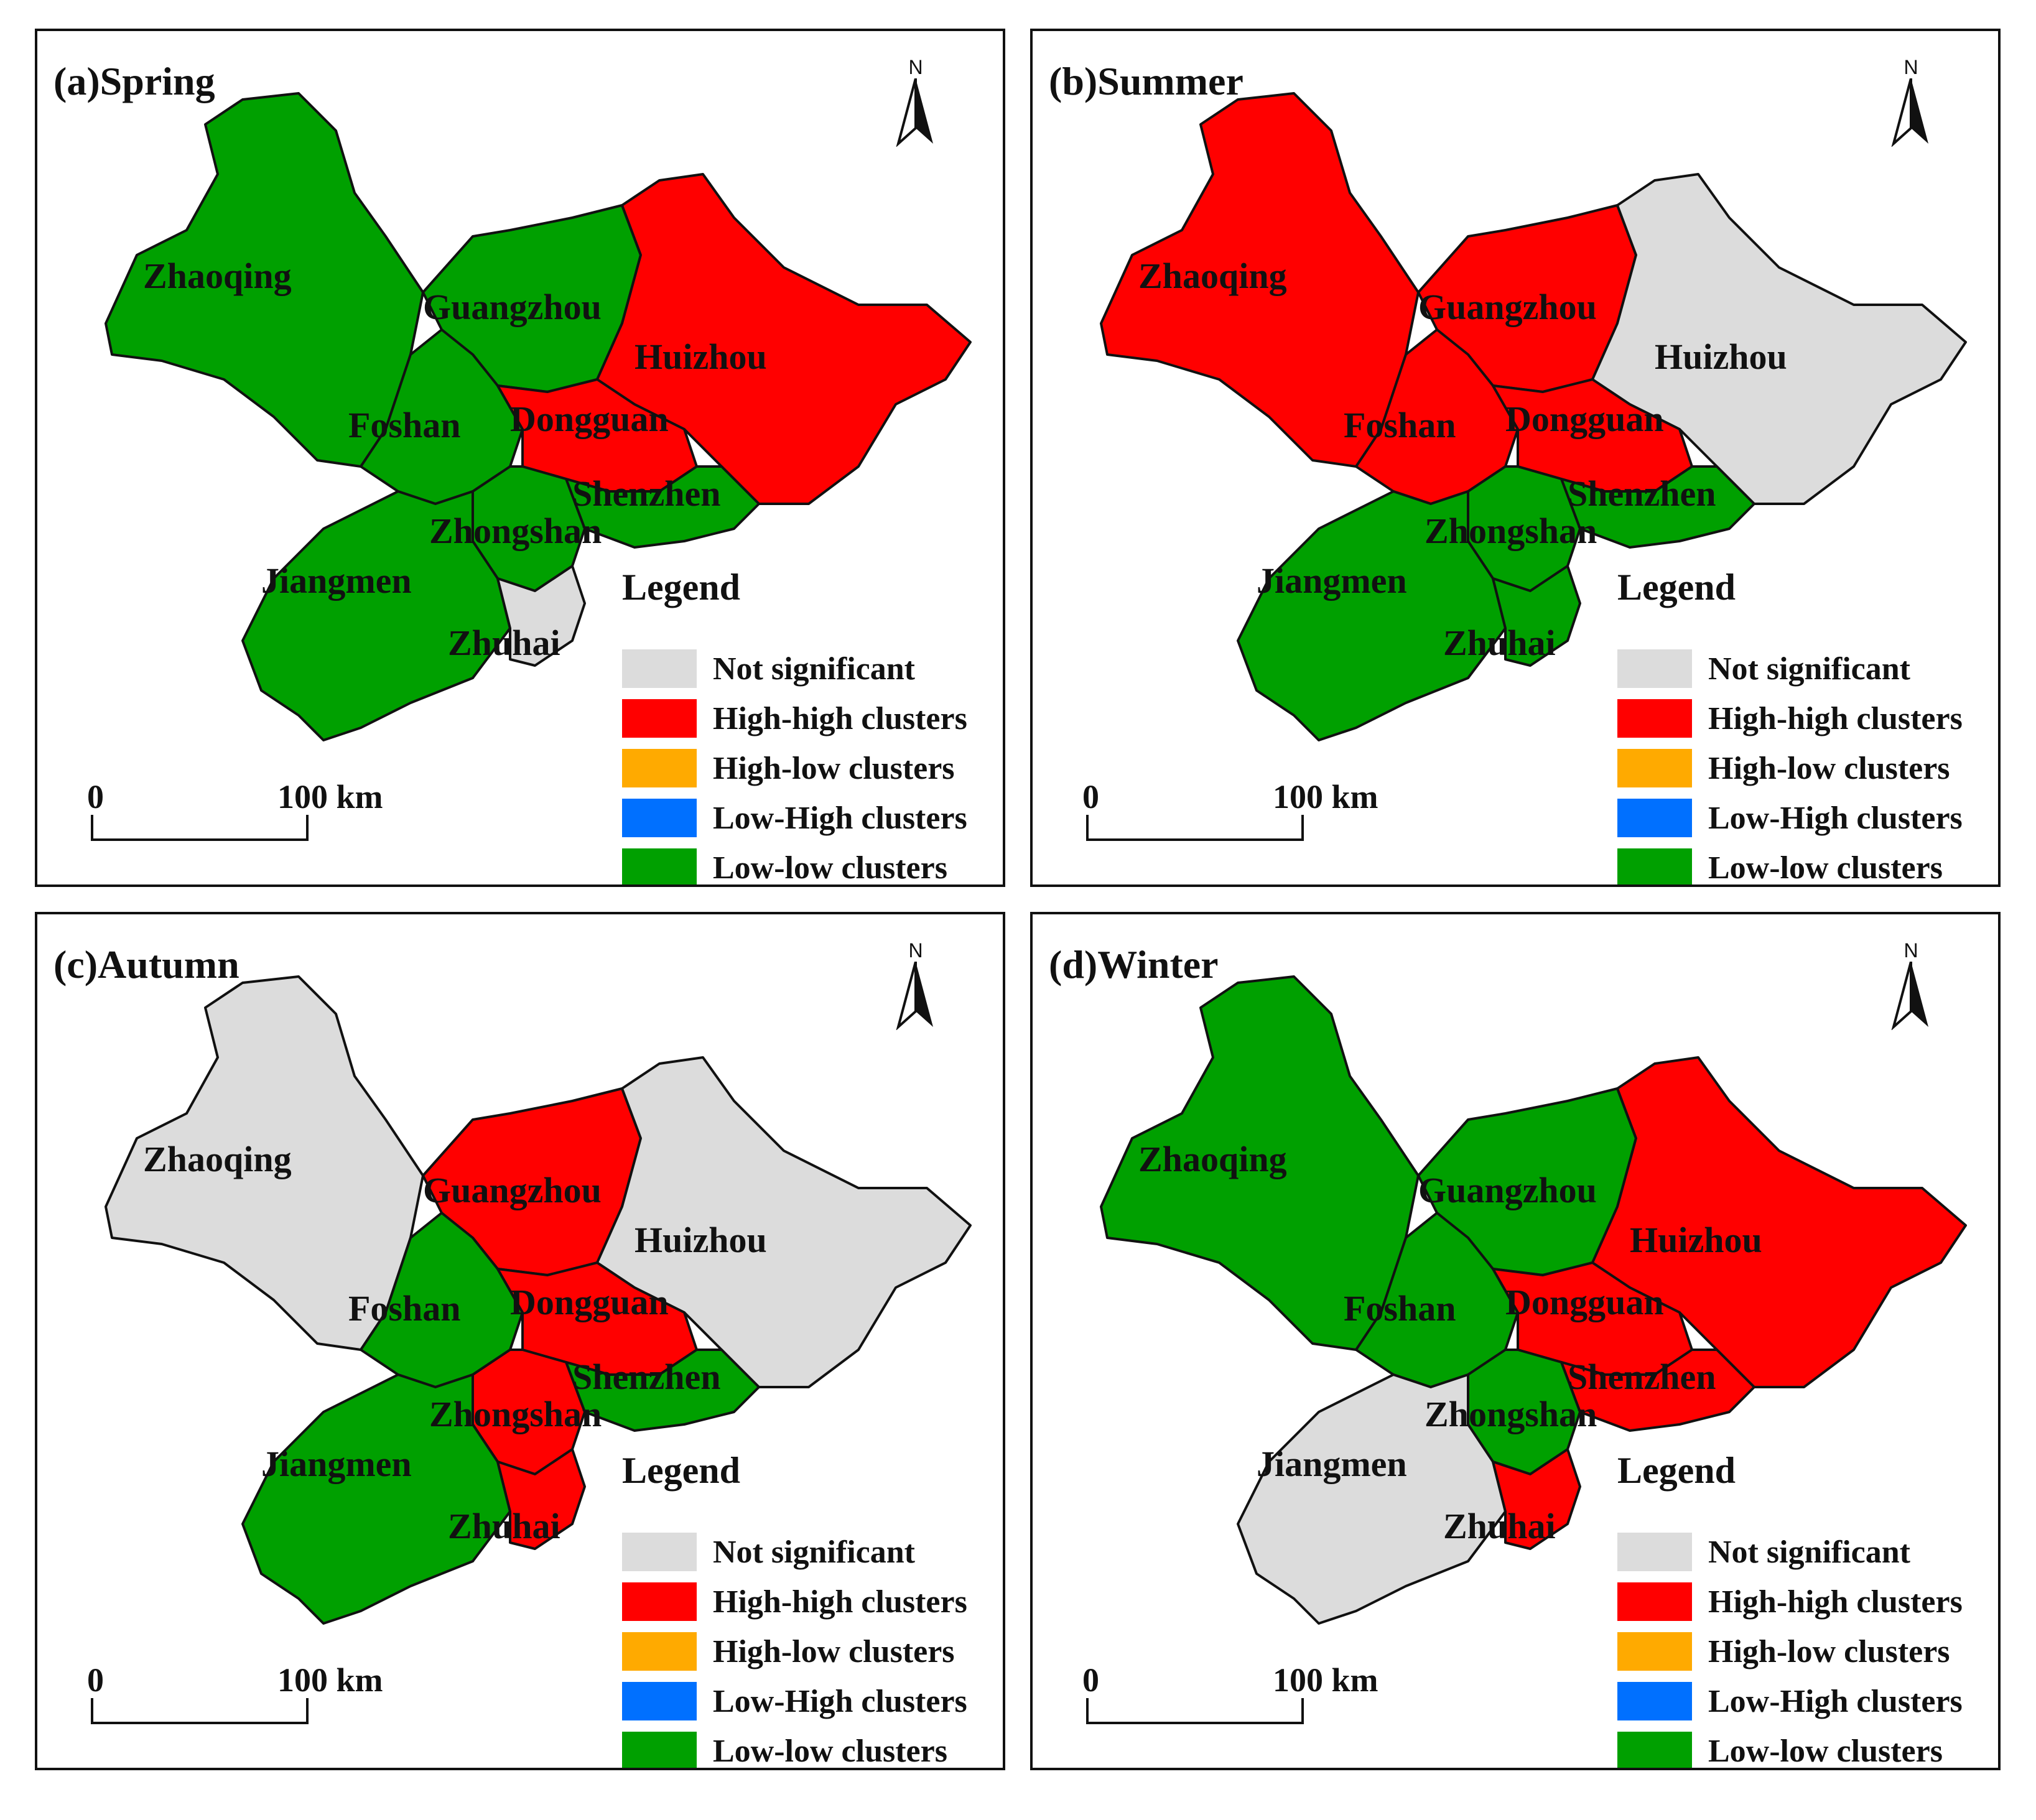  Describe the element at coordinates (915, 67) in the screenshot. I see `north-label: N` at that location.